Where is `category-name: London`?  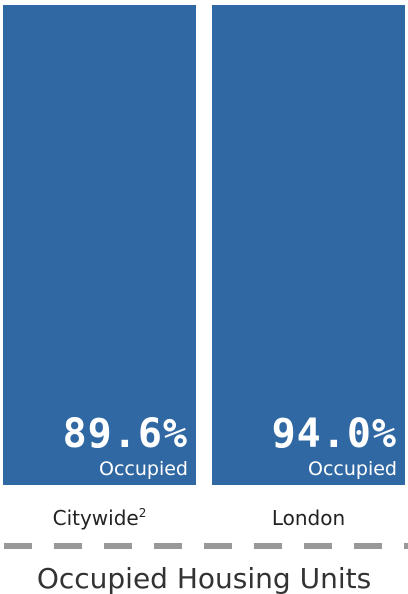 category-name: London is located at coordinates (308, 518).